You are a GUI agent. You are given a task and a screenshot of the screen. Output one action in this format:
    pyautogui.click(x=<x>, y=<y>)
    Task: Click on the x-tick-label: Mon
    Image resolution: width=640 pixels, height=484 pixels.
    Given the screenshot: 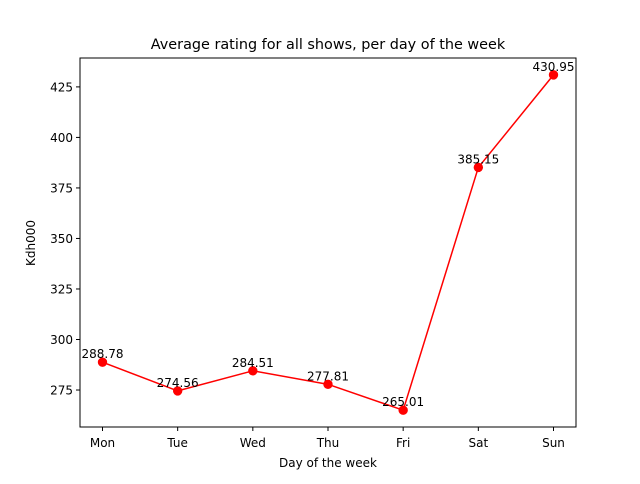 What is the action you would take?
    pyautogui.click(x=102, y=443)
    